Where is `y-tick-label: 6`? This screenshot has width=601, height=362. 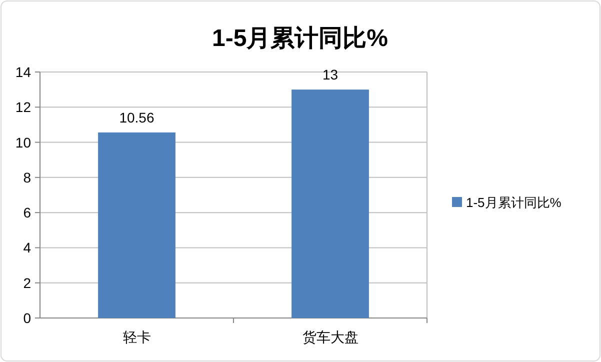
y-tick-label: 6 is located at coordinates (27, 212).